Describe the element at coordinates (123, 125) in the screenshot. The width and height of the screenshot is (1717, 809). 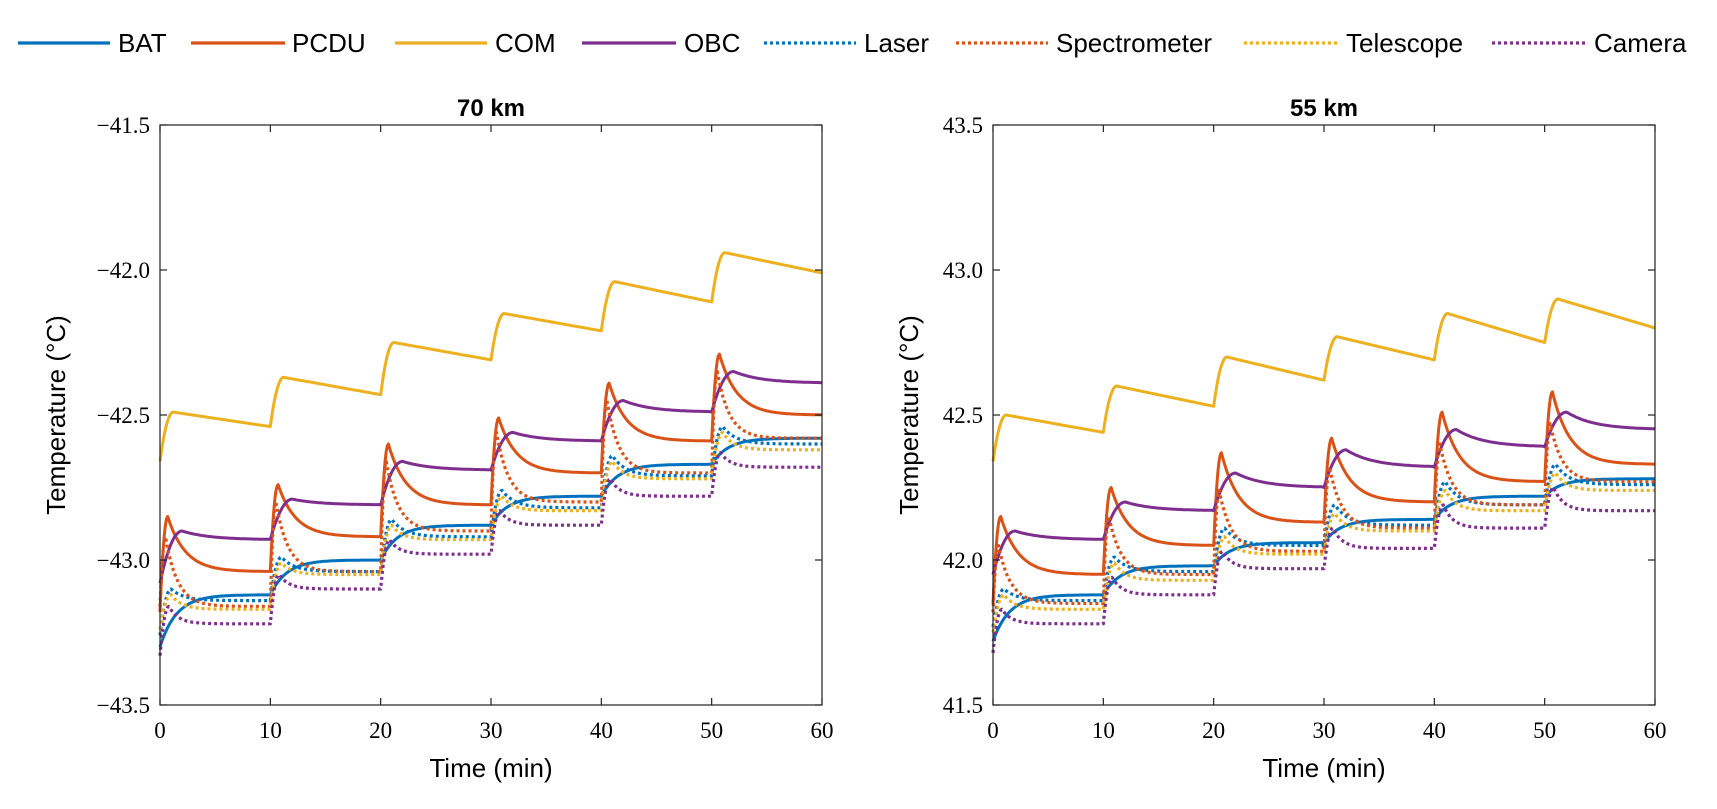
I see `y-tick-label-70-km-4: −41.5` at that location.